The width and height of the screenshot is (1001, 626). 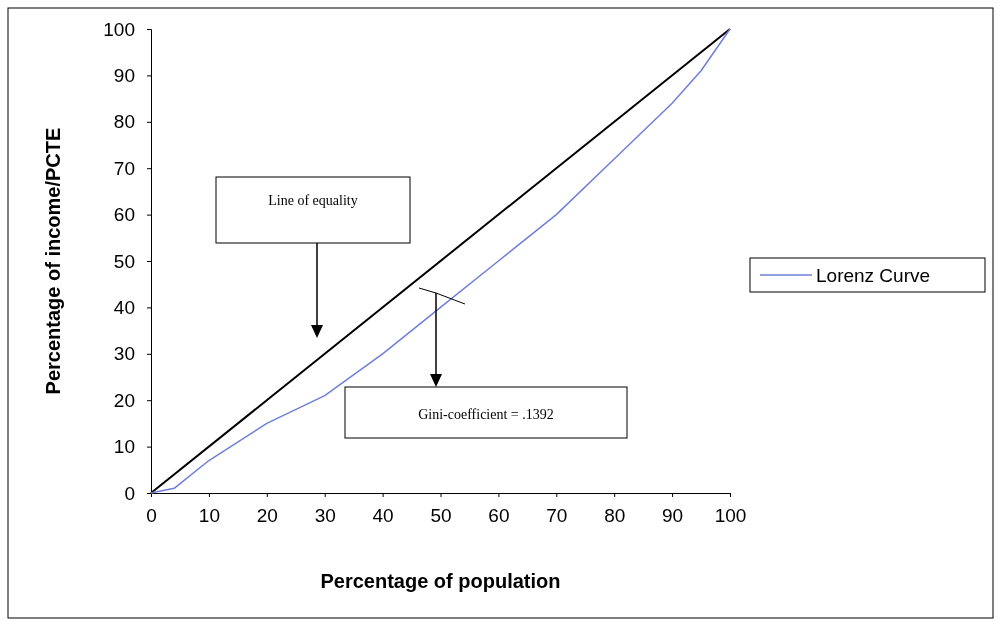 What do you see at coordinates (873, 275) in the screenshot?
I see `legend-label: Lorenz Curve` at bounding box center [873, 275].